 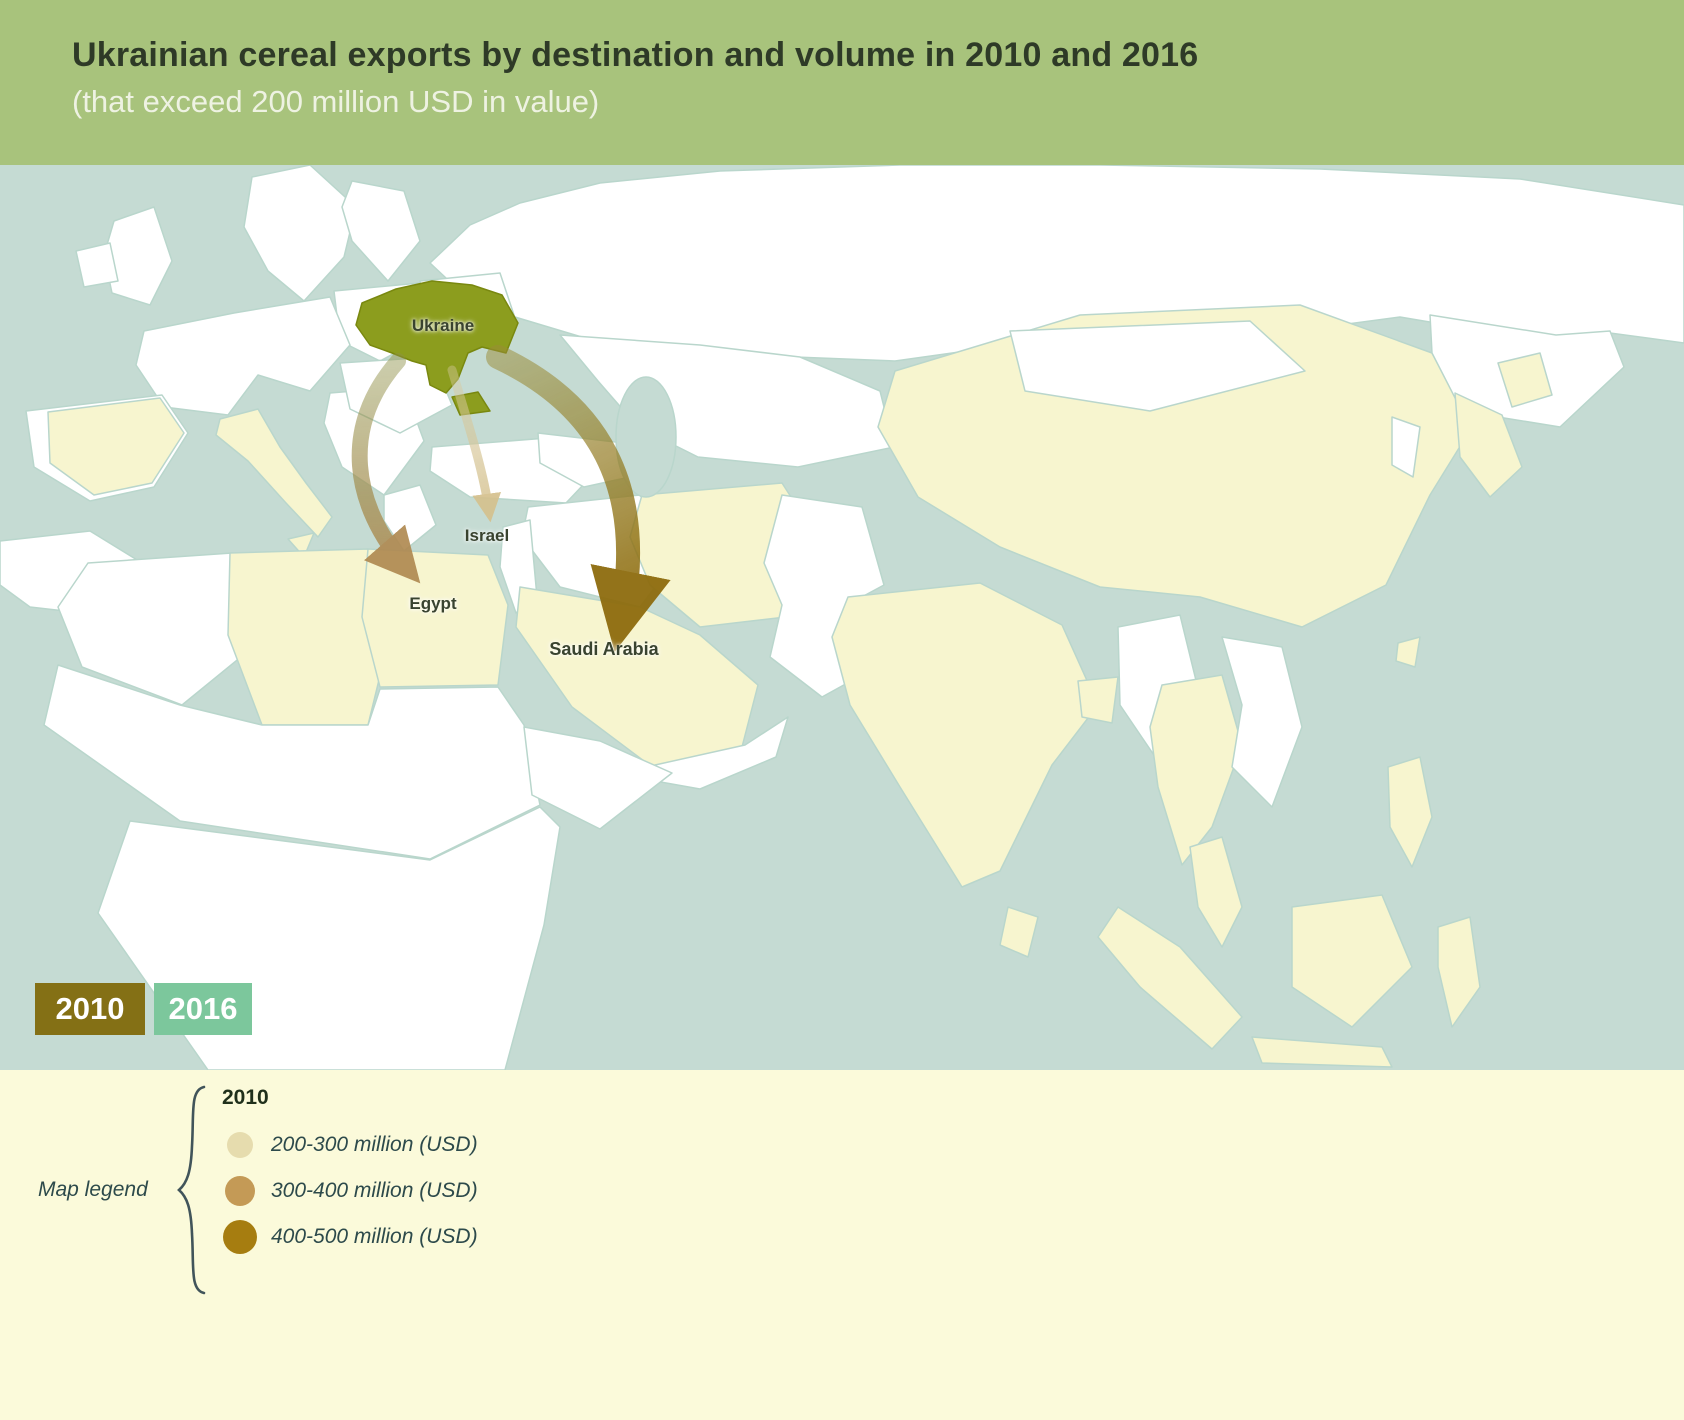 I want to click on legend-item-label: 400-500 million (USD), so click(x=374, y=1236).